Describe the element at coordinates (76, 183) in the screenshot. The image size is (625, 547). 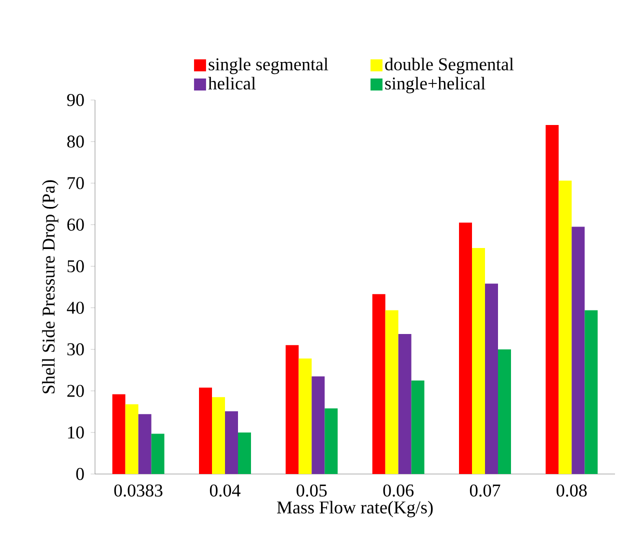
I see `y-tick-label: 70` at that location.